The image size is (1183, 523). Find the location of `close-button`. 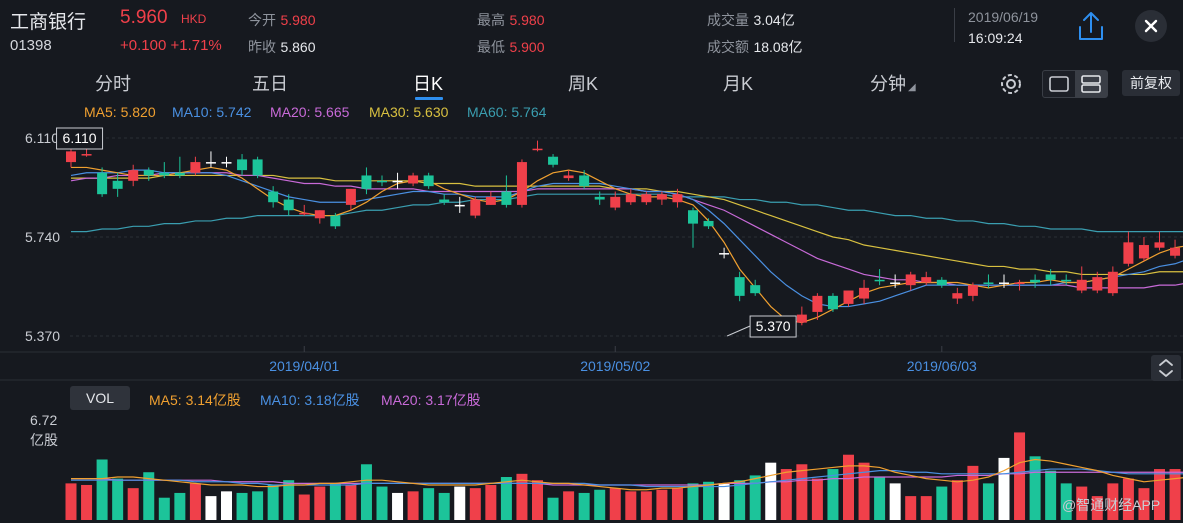

close-button is located at coordinates (1151, 26).